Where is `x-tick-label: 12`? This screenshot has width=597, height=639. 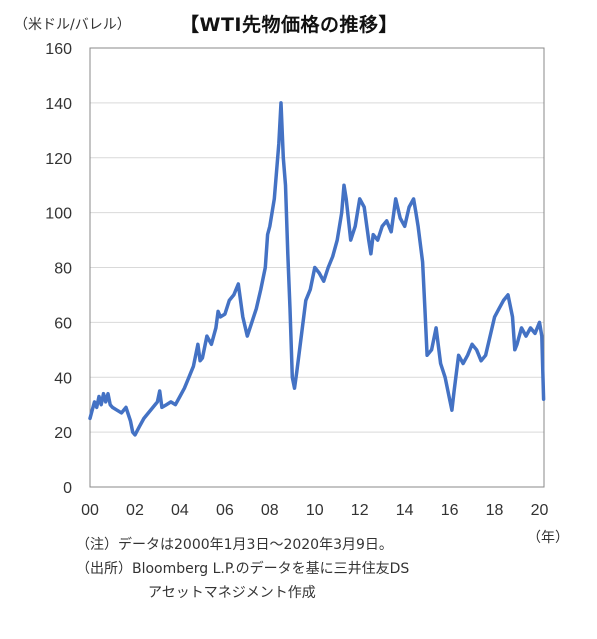 x-tick-label: 12 is located at coordinates (360, 510).